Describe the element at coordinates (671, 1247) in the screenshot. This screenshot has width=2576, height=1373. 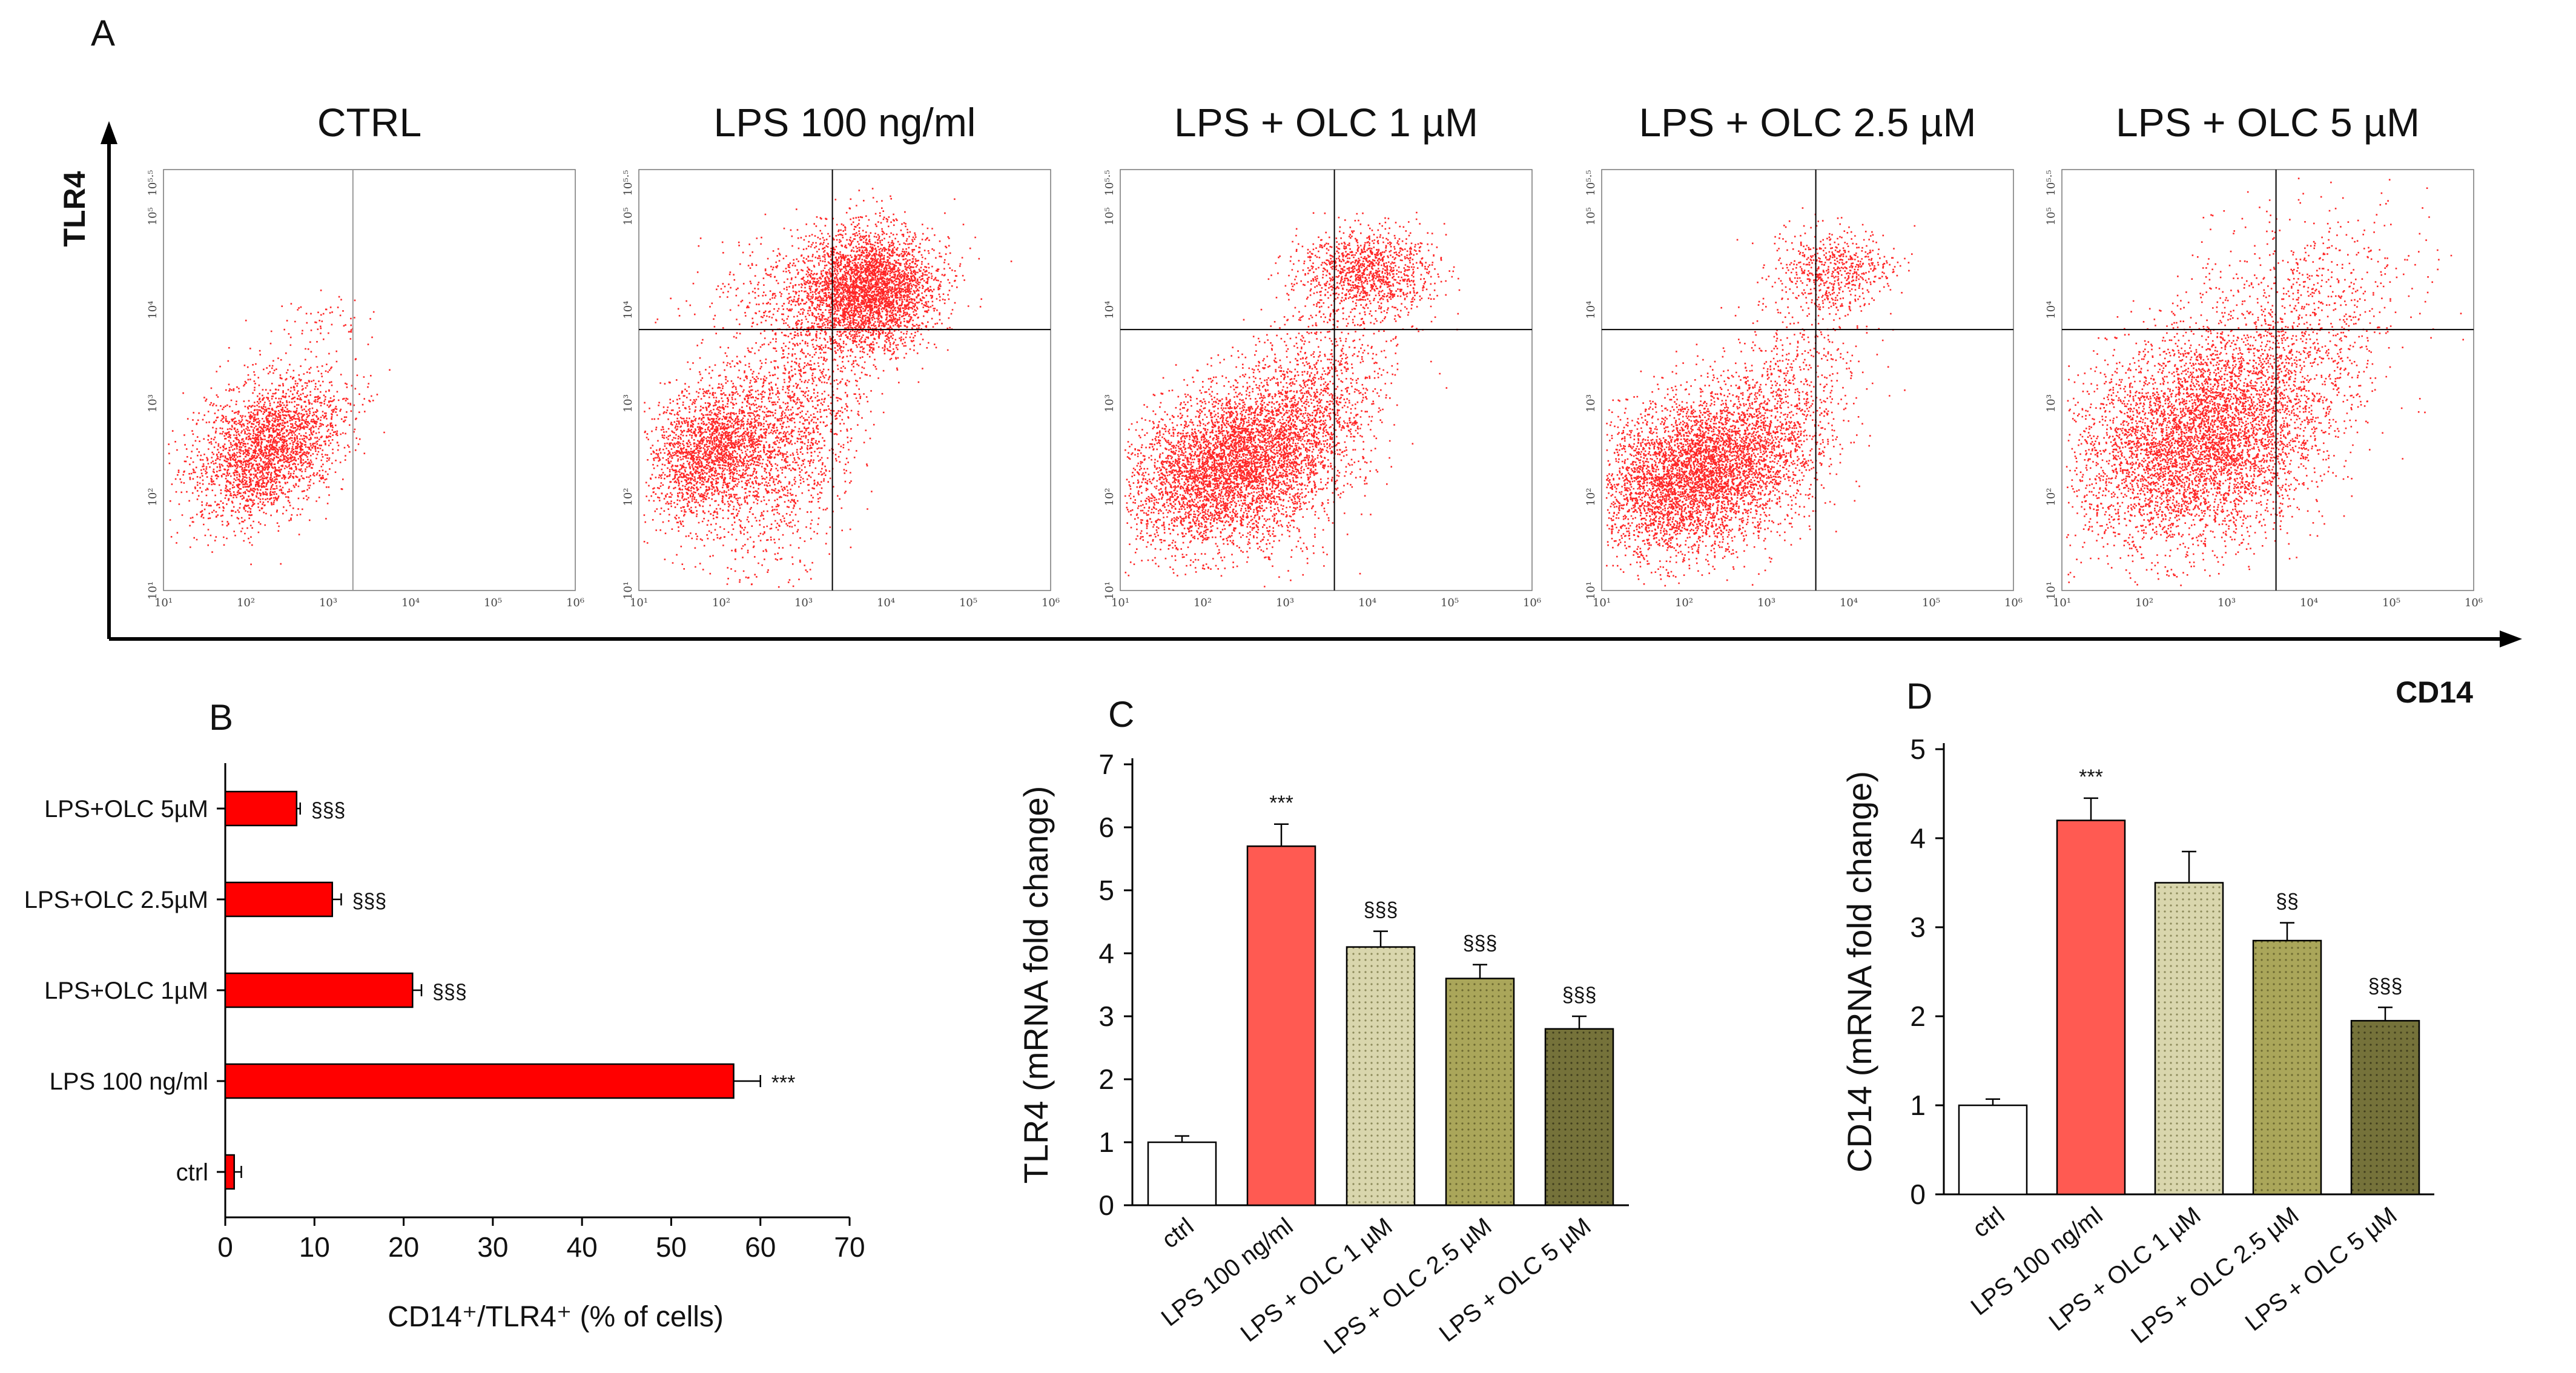
I see `x-tick-label: 50` at that location.